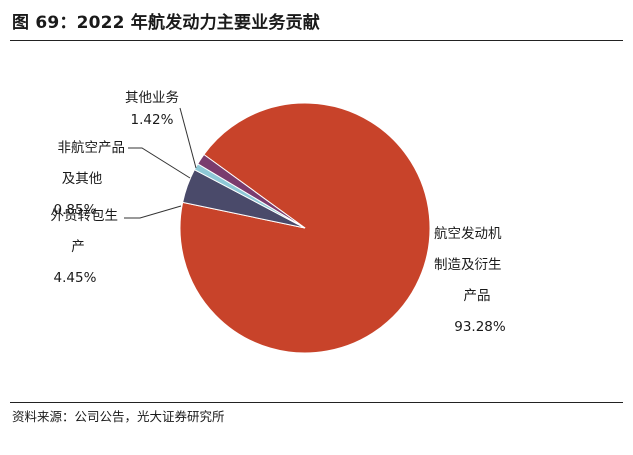  I want to click on slice-value-label: 0.85%, so click(75, 210).